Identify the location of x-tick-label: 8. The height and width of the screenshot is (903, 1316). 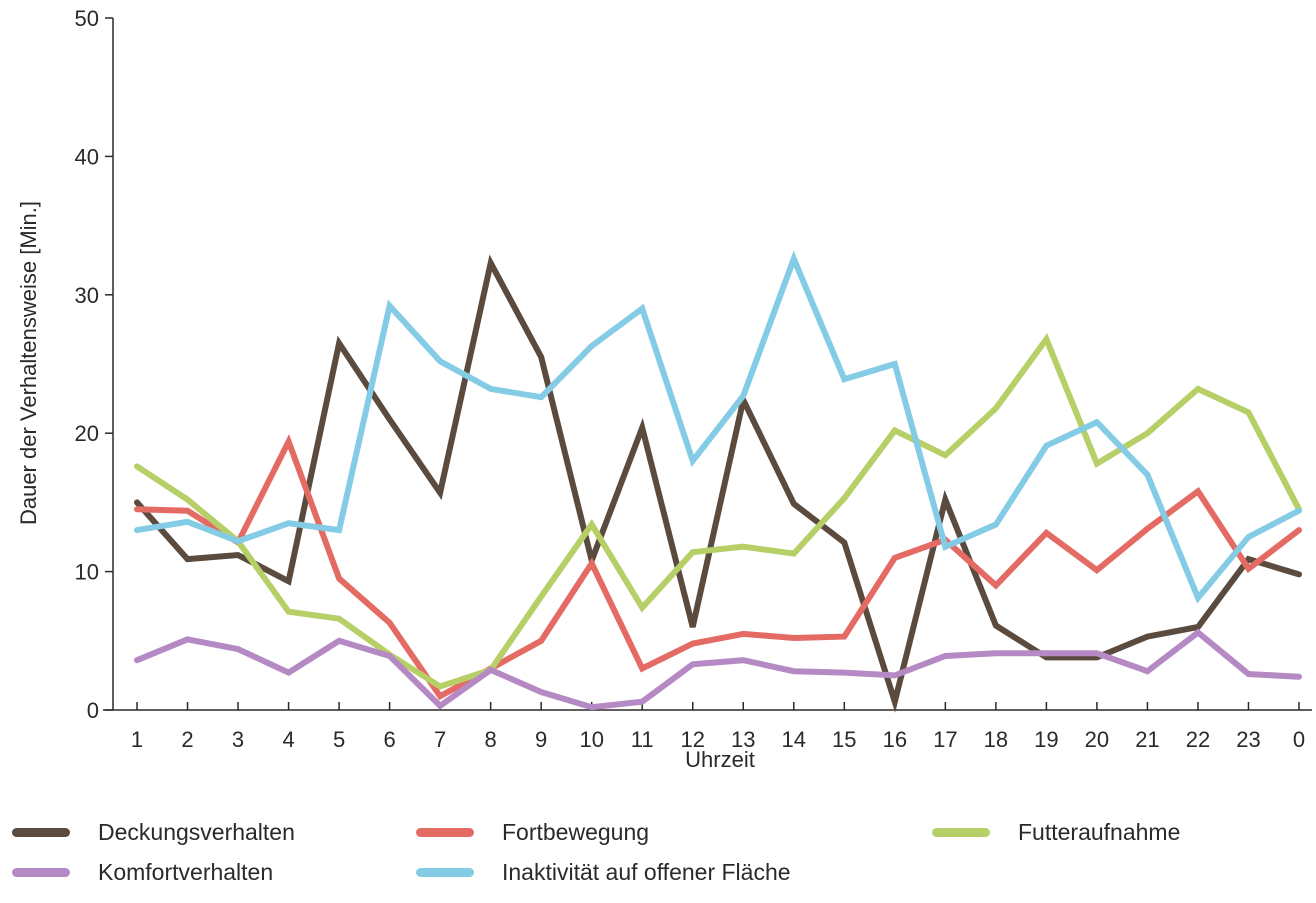
(491, 739).